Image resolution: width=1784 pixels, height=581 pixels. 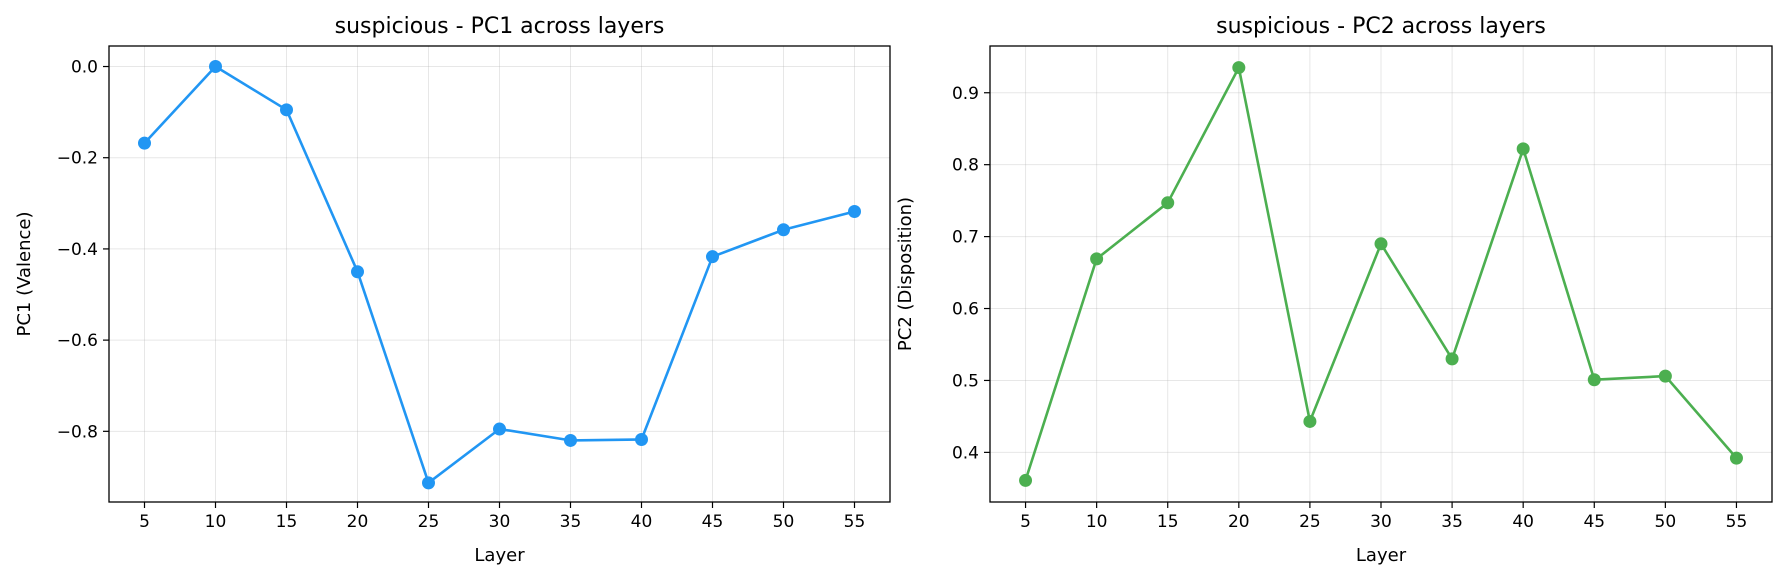 What do you see at coordinates (965, 453) in the screenshot?
I see `y-tick-label: 0.4` at bounding box center [965, 453].